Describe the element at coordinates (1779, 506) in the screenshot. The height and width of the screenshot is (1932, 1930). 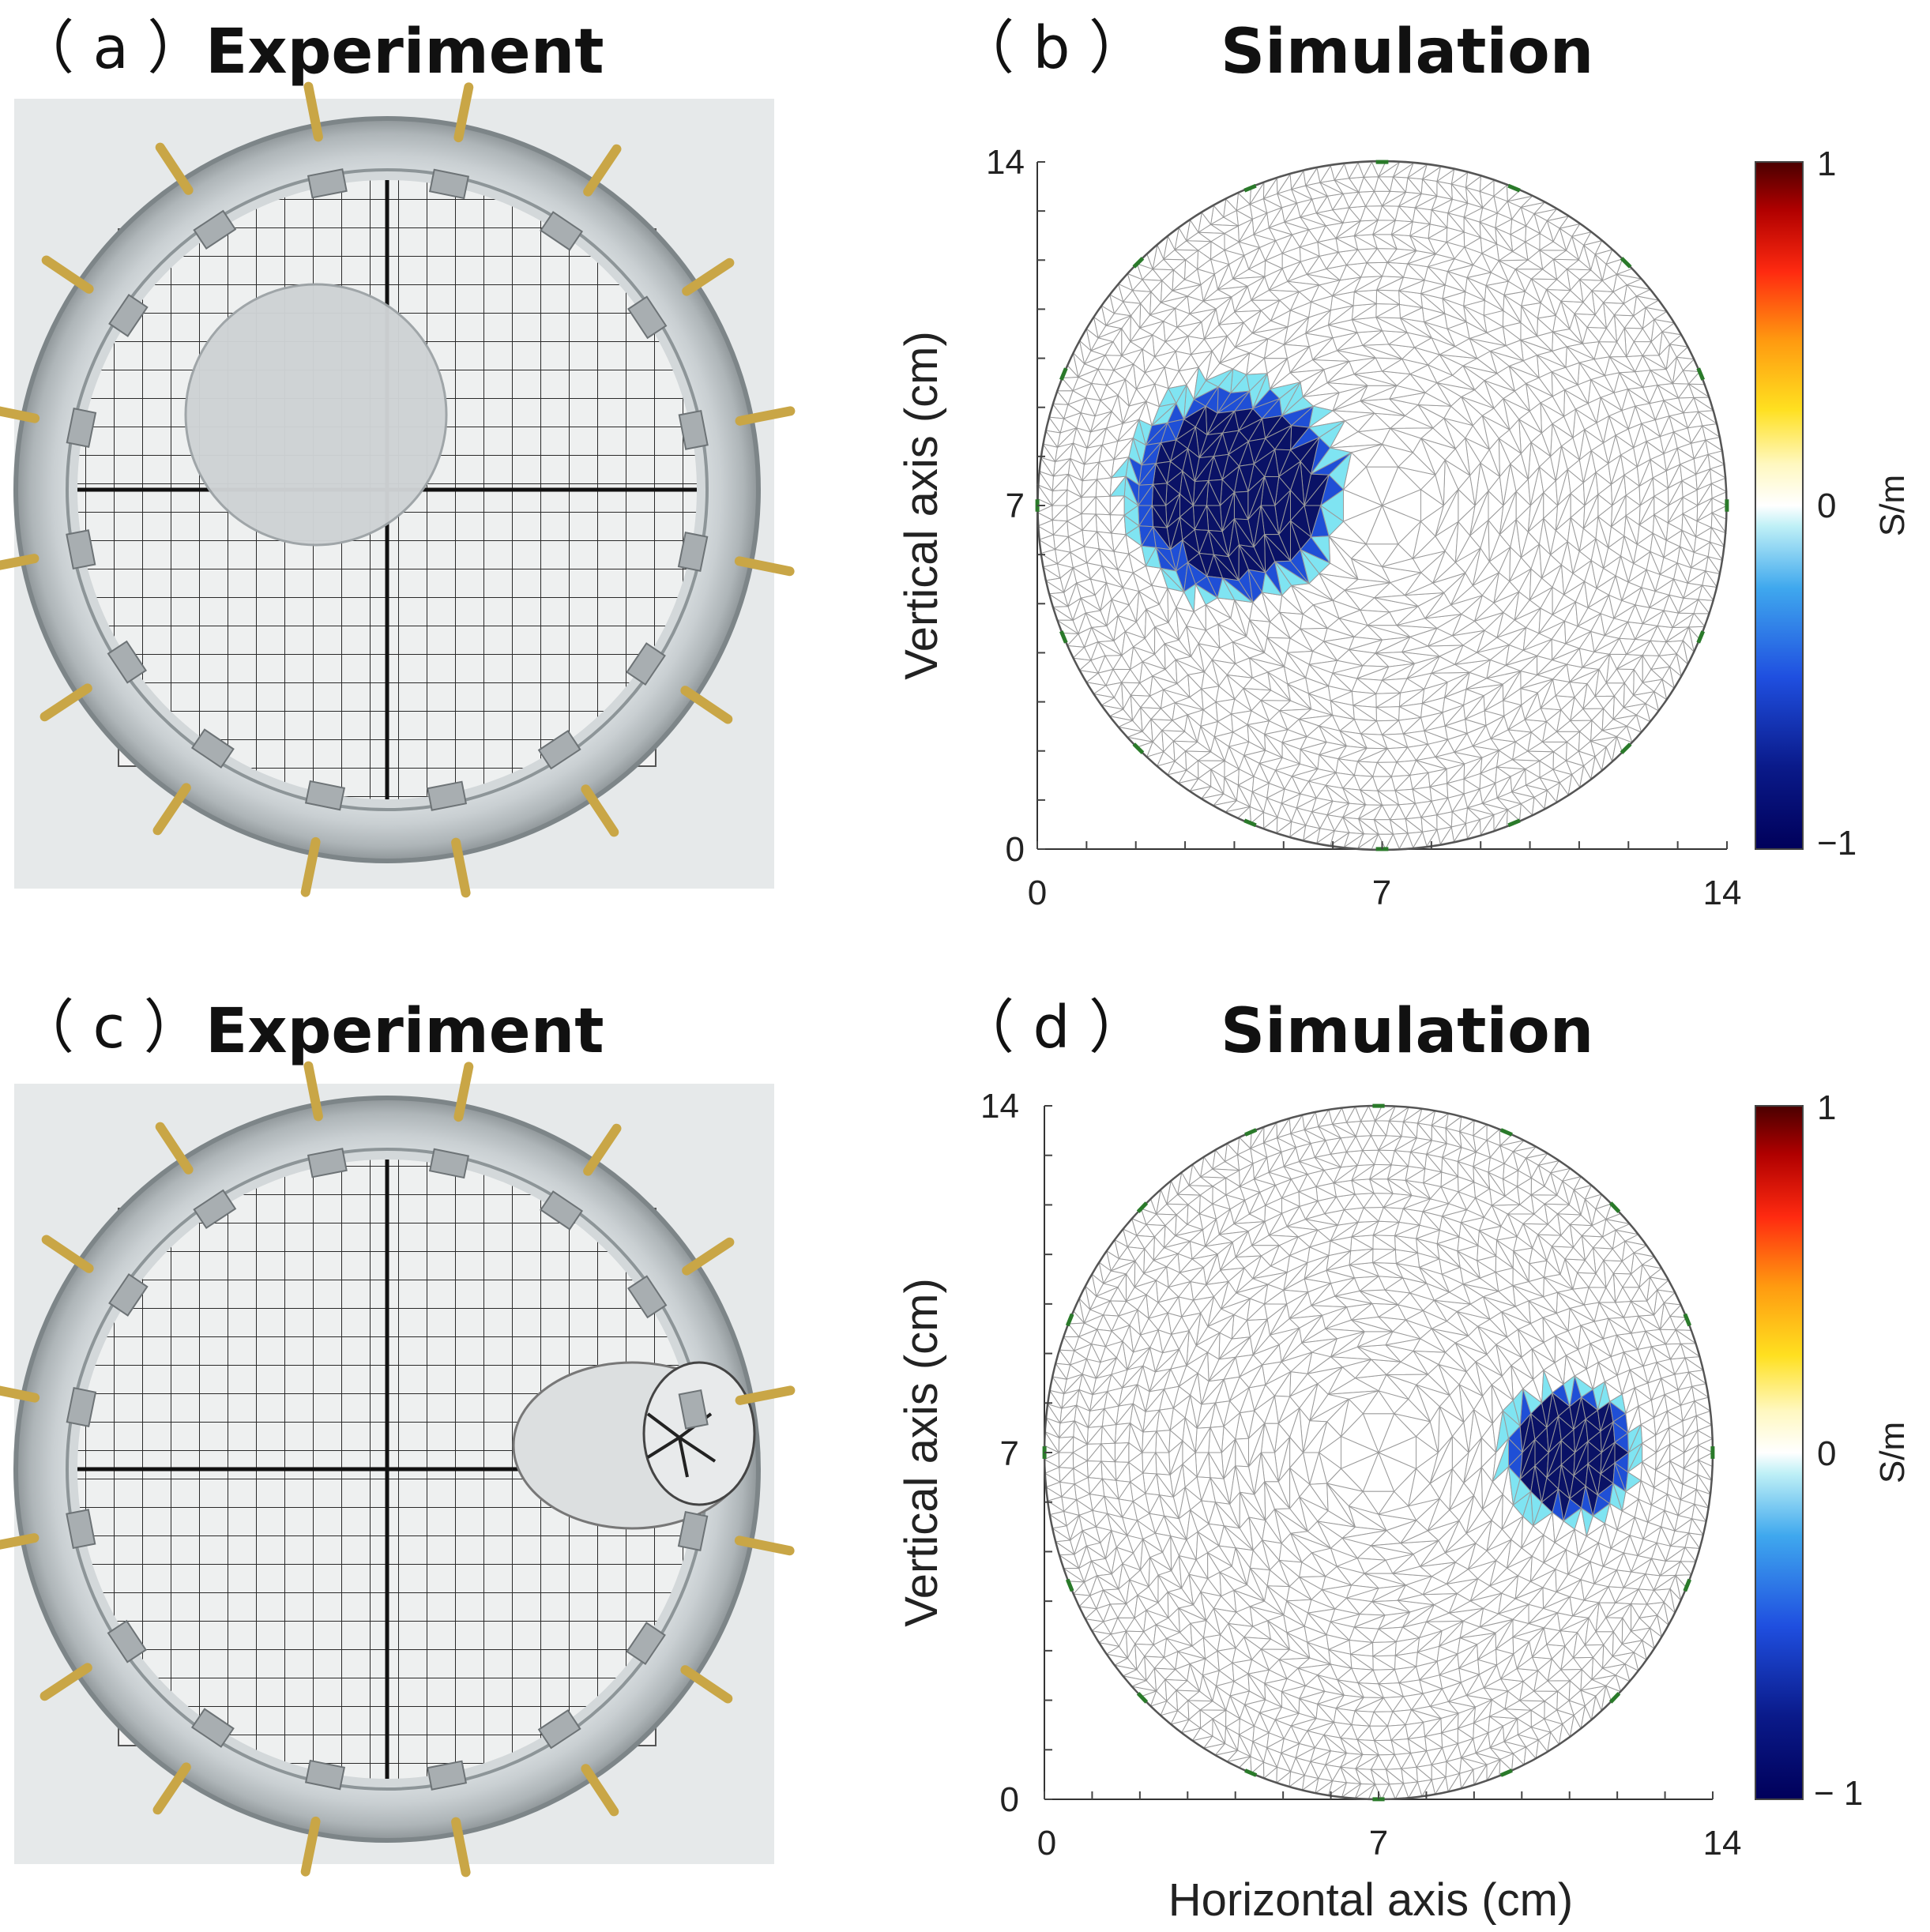
I see `colorbar` at that location.